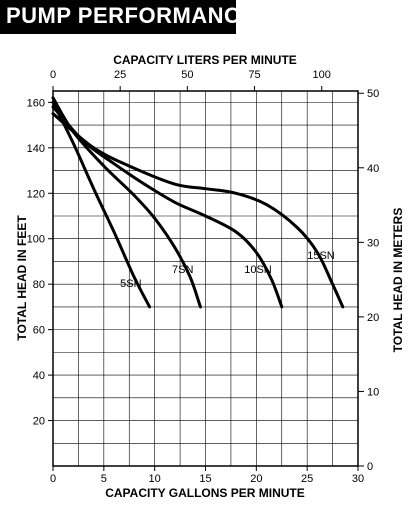 Image resolution: width=416 pixels, height=510 pixels. I want to click on right-tick-label: 40, so click(373, 169).